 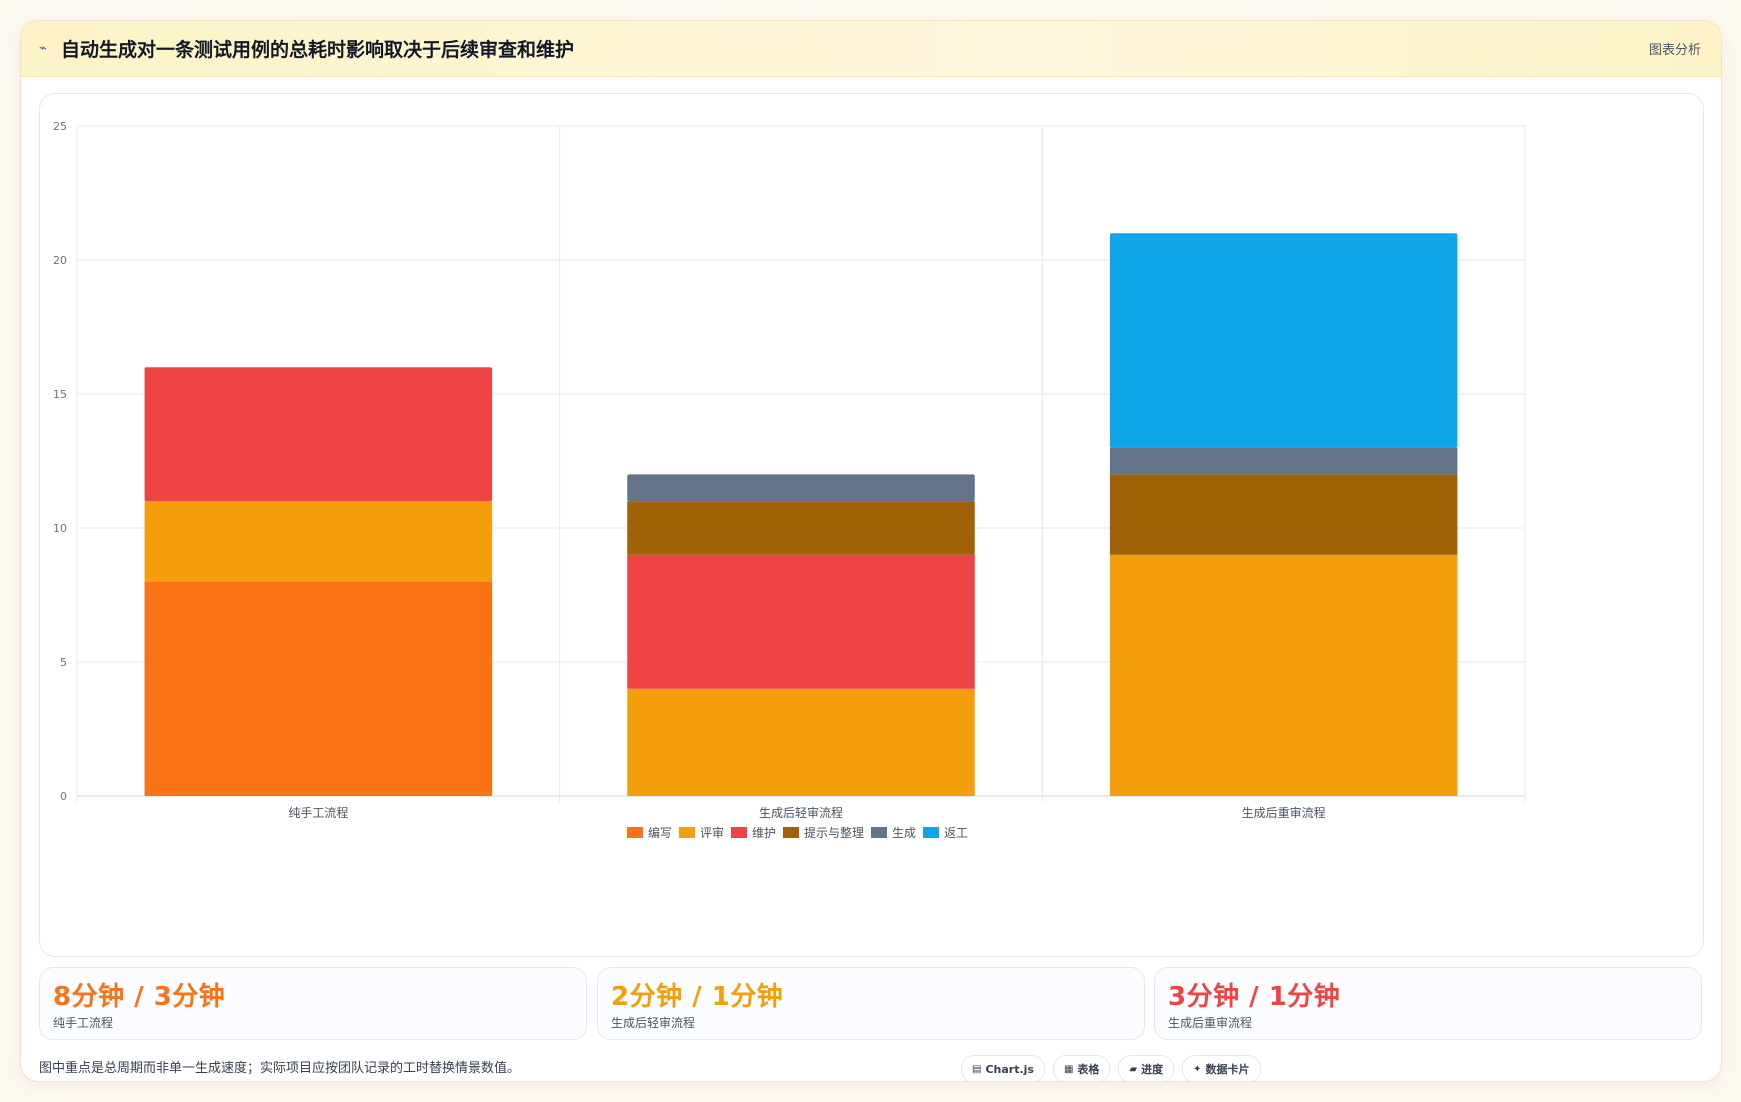 I want to click on stat-card-manual: 8分钟 / 3分钟 纯手工流程, so click(x=313, y=1003).